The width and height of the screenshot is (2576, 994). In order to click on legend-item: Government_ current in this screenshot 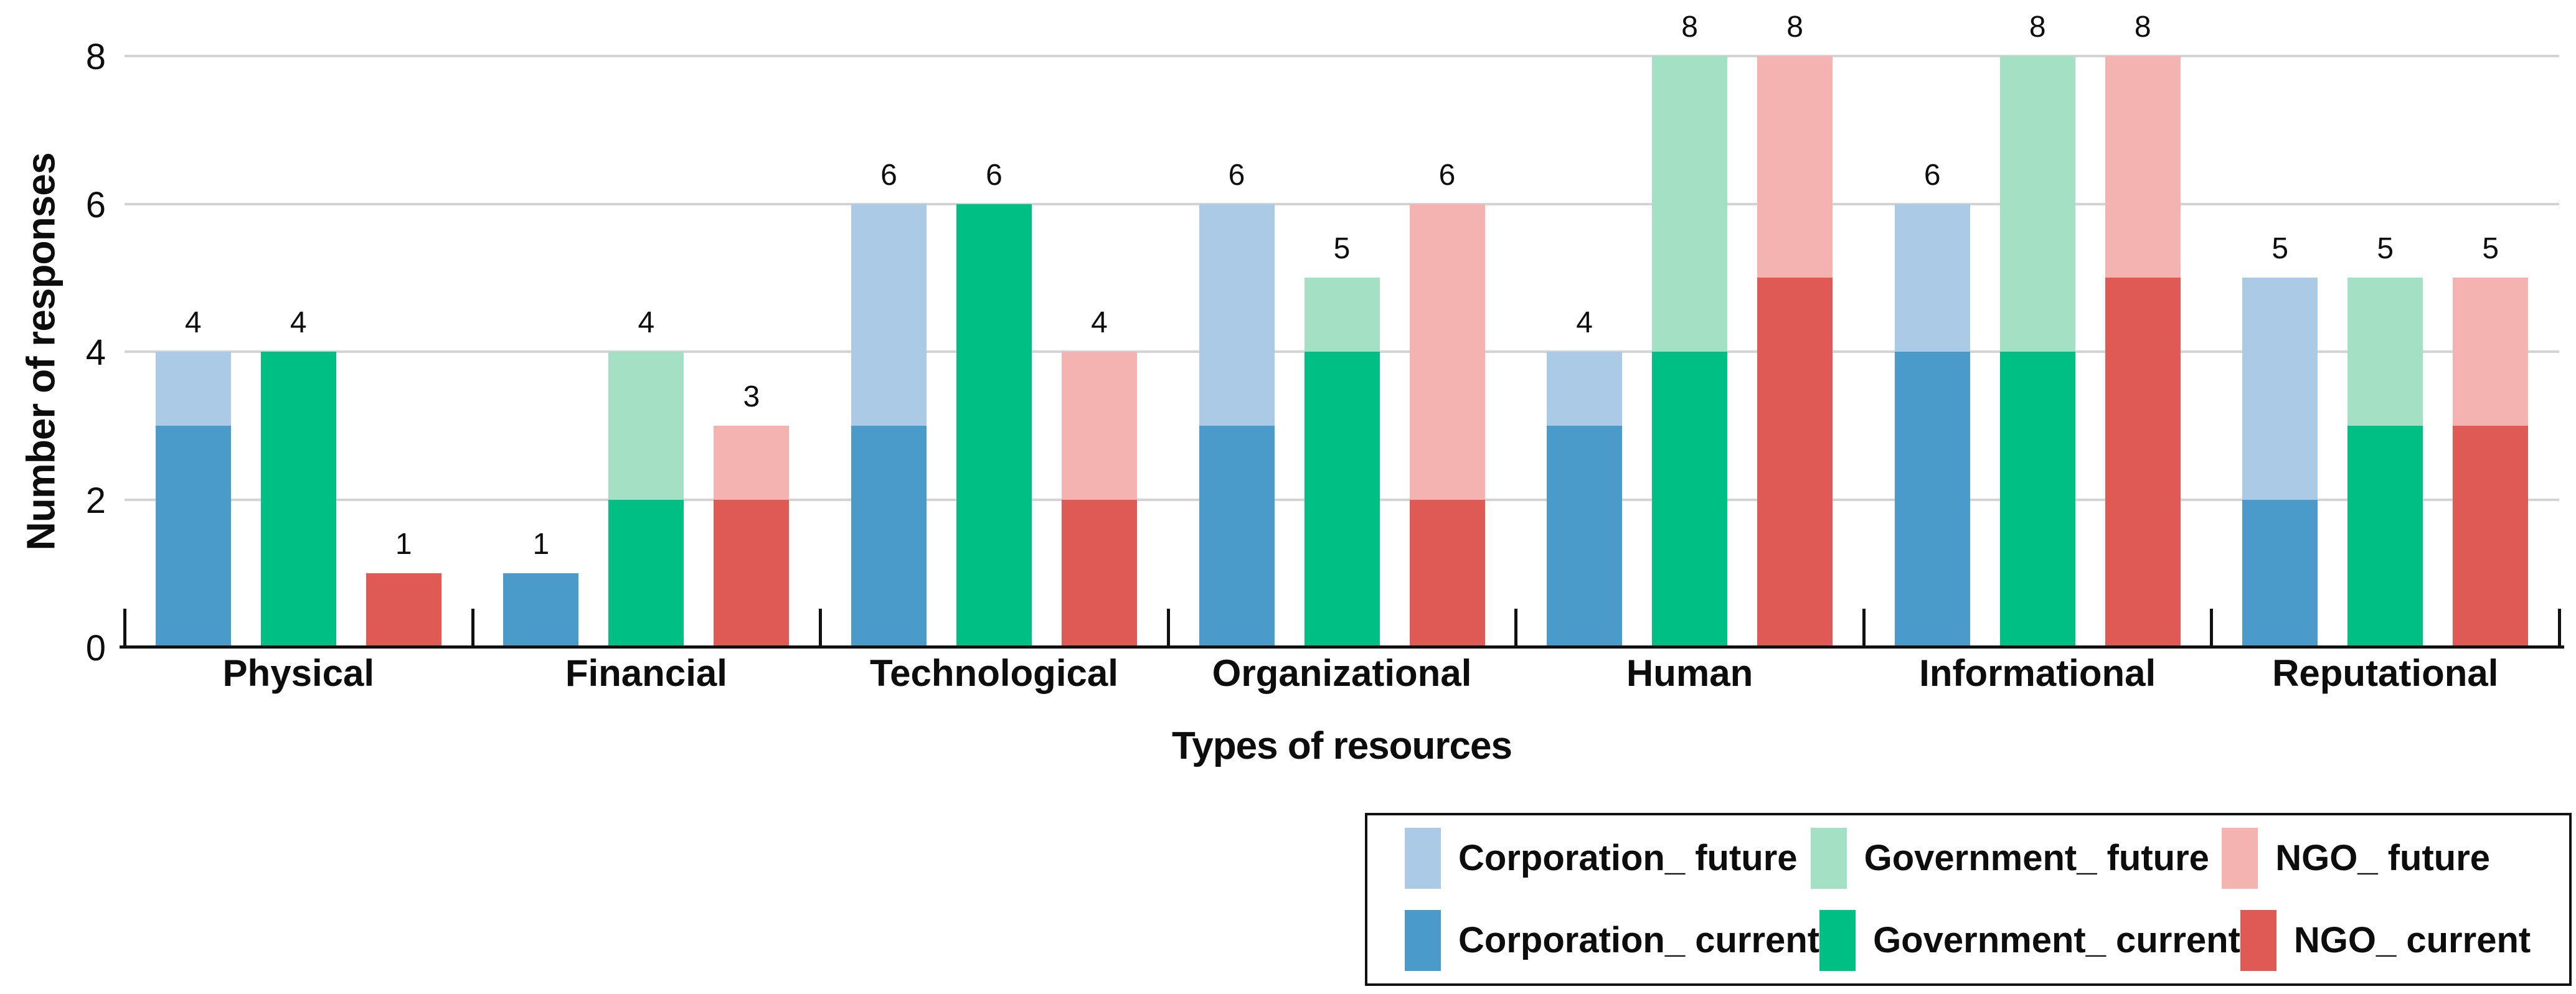, I will do `click(2029, 940)`.